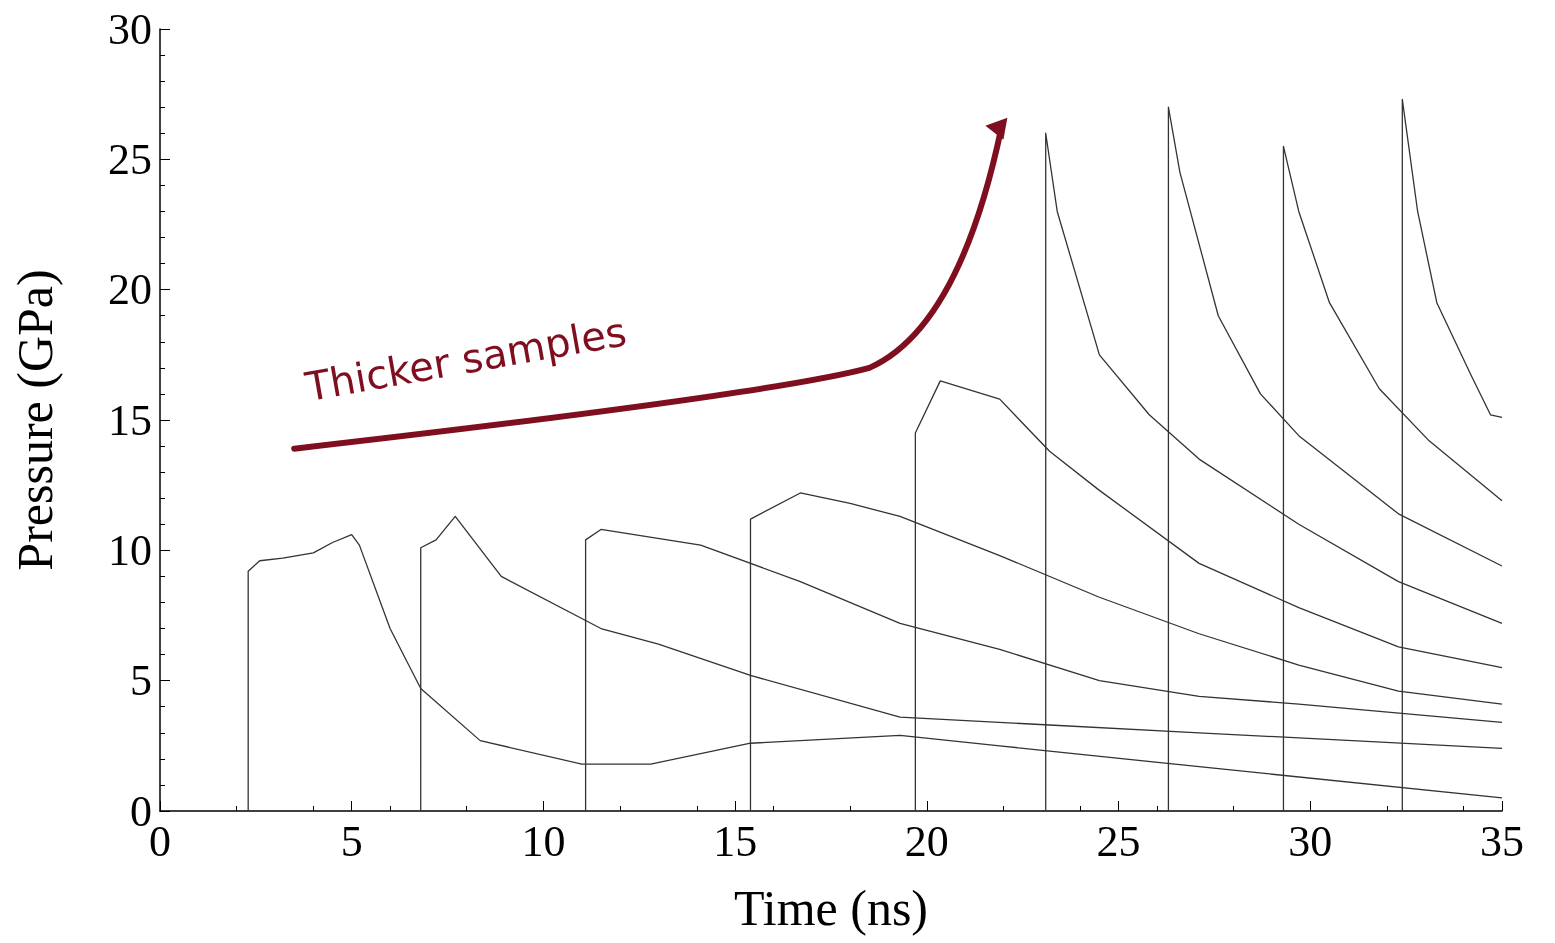  What do you see at coordinates (130, 159) in the screenshot?
I see `y-tick-label: 25` at bounding box center [130, 159].